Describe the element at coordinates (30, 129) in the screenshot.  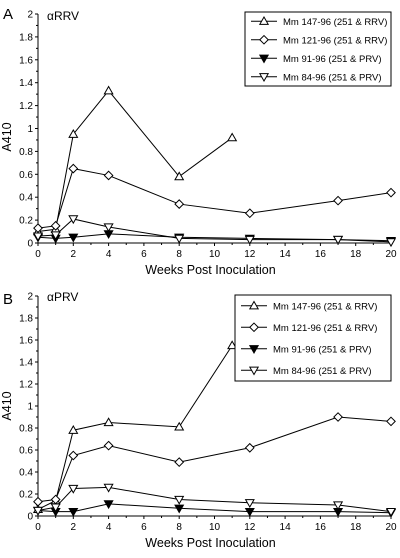
I see `y-tick-label: 1` at that location.